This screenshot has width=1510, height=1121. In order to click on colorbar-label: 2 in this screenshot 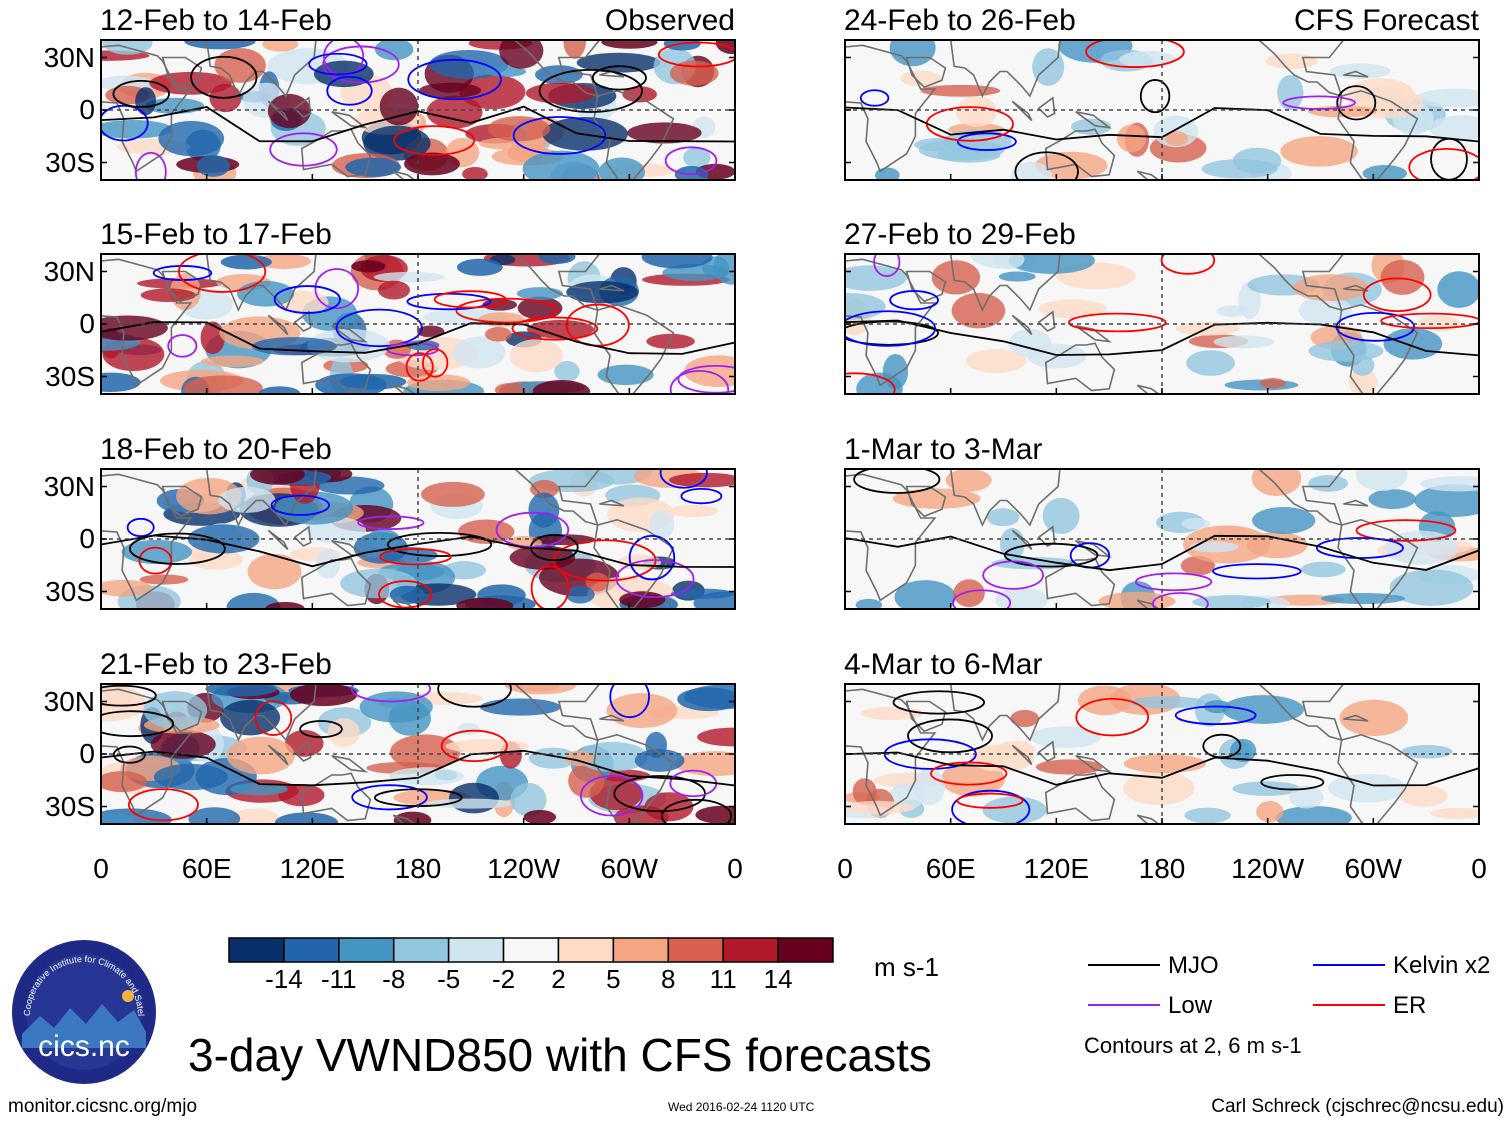, I will do `click(558, 979)`.